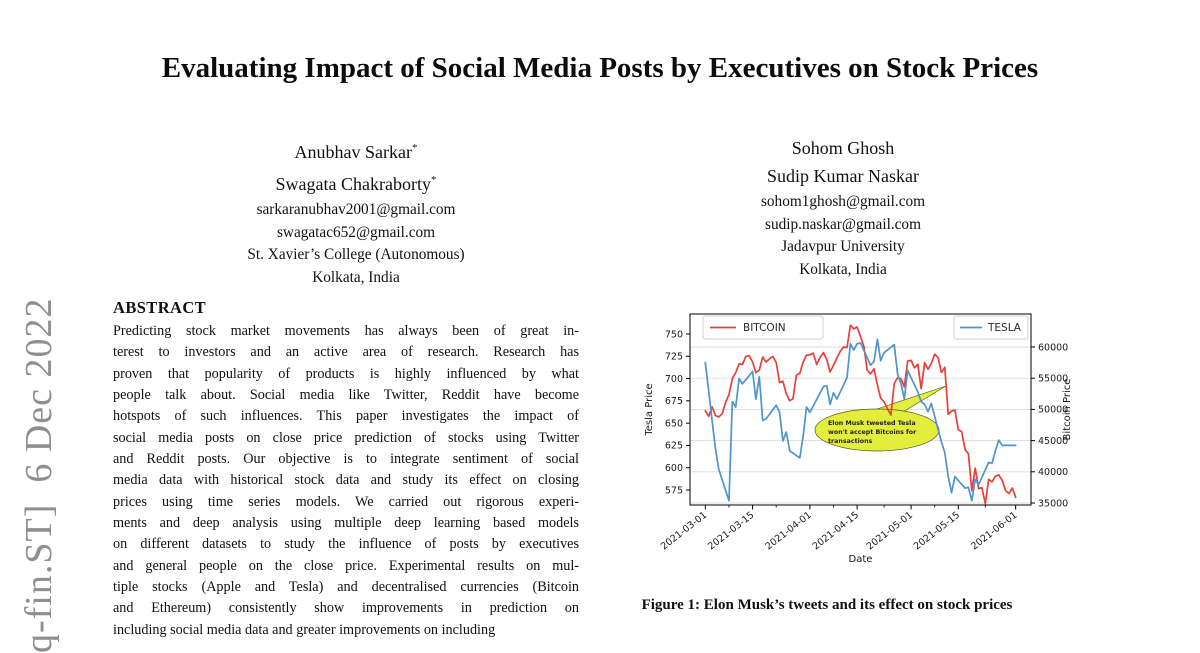  What do you see at coordinates (994, 531) in the screenshot?
I see `svg-text: 2021-06-01` at bounding box center [994, 531].